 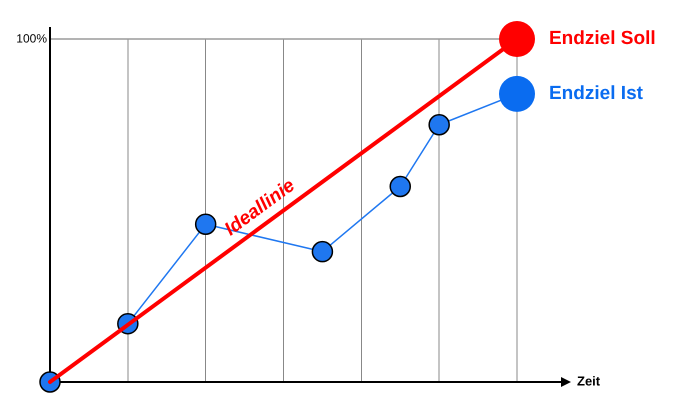 What do you see at coordinates (602, 39) in the screenshot?
I see `series-label: Endziel Soll` at bounding box center [602, 39].